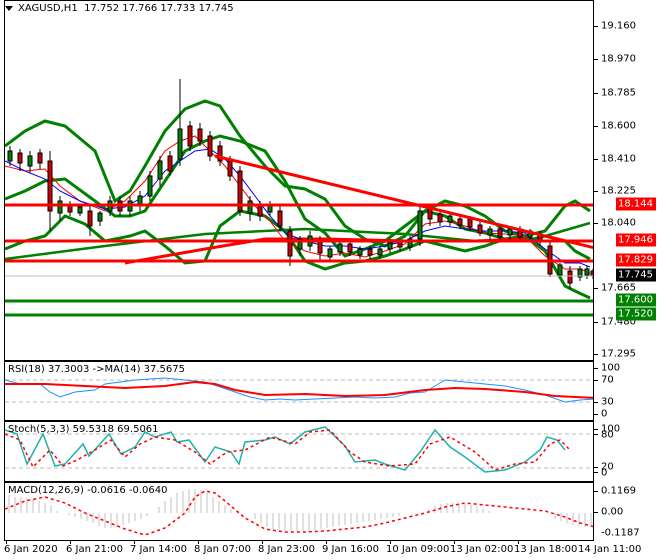 The width and height of the screenshot is (660, 560). What do you see at coordinates (88, 490) in the screenshot?
I see `macd-label: MACD(12,26,9) -0.0616 -0.0640` at bounding box center [88, 490].